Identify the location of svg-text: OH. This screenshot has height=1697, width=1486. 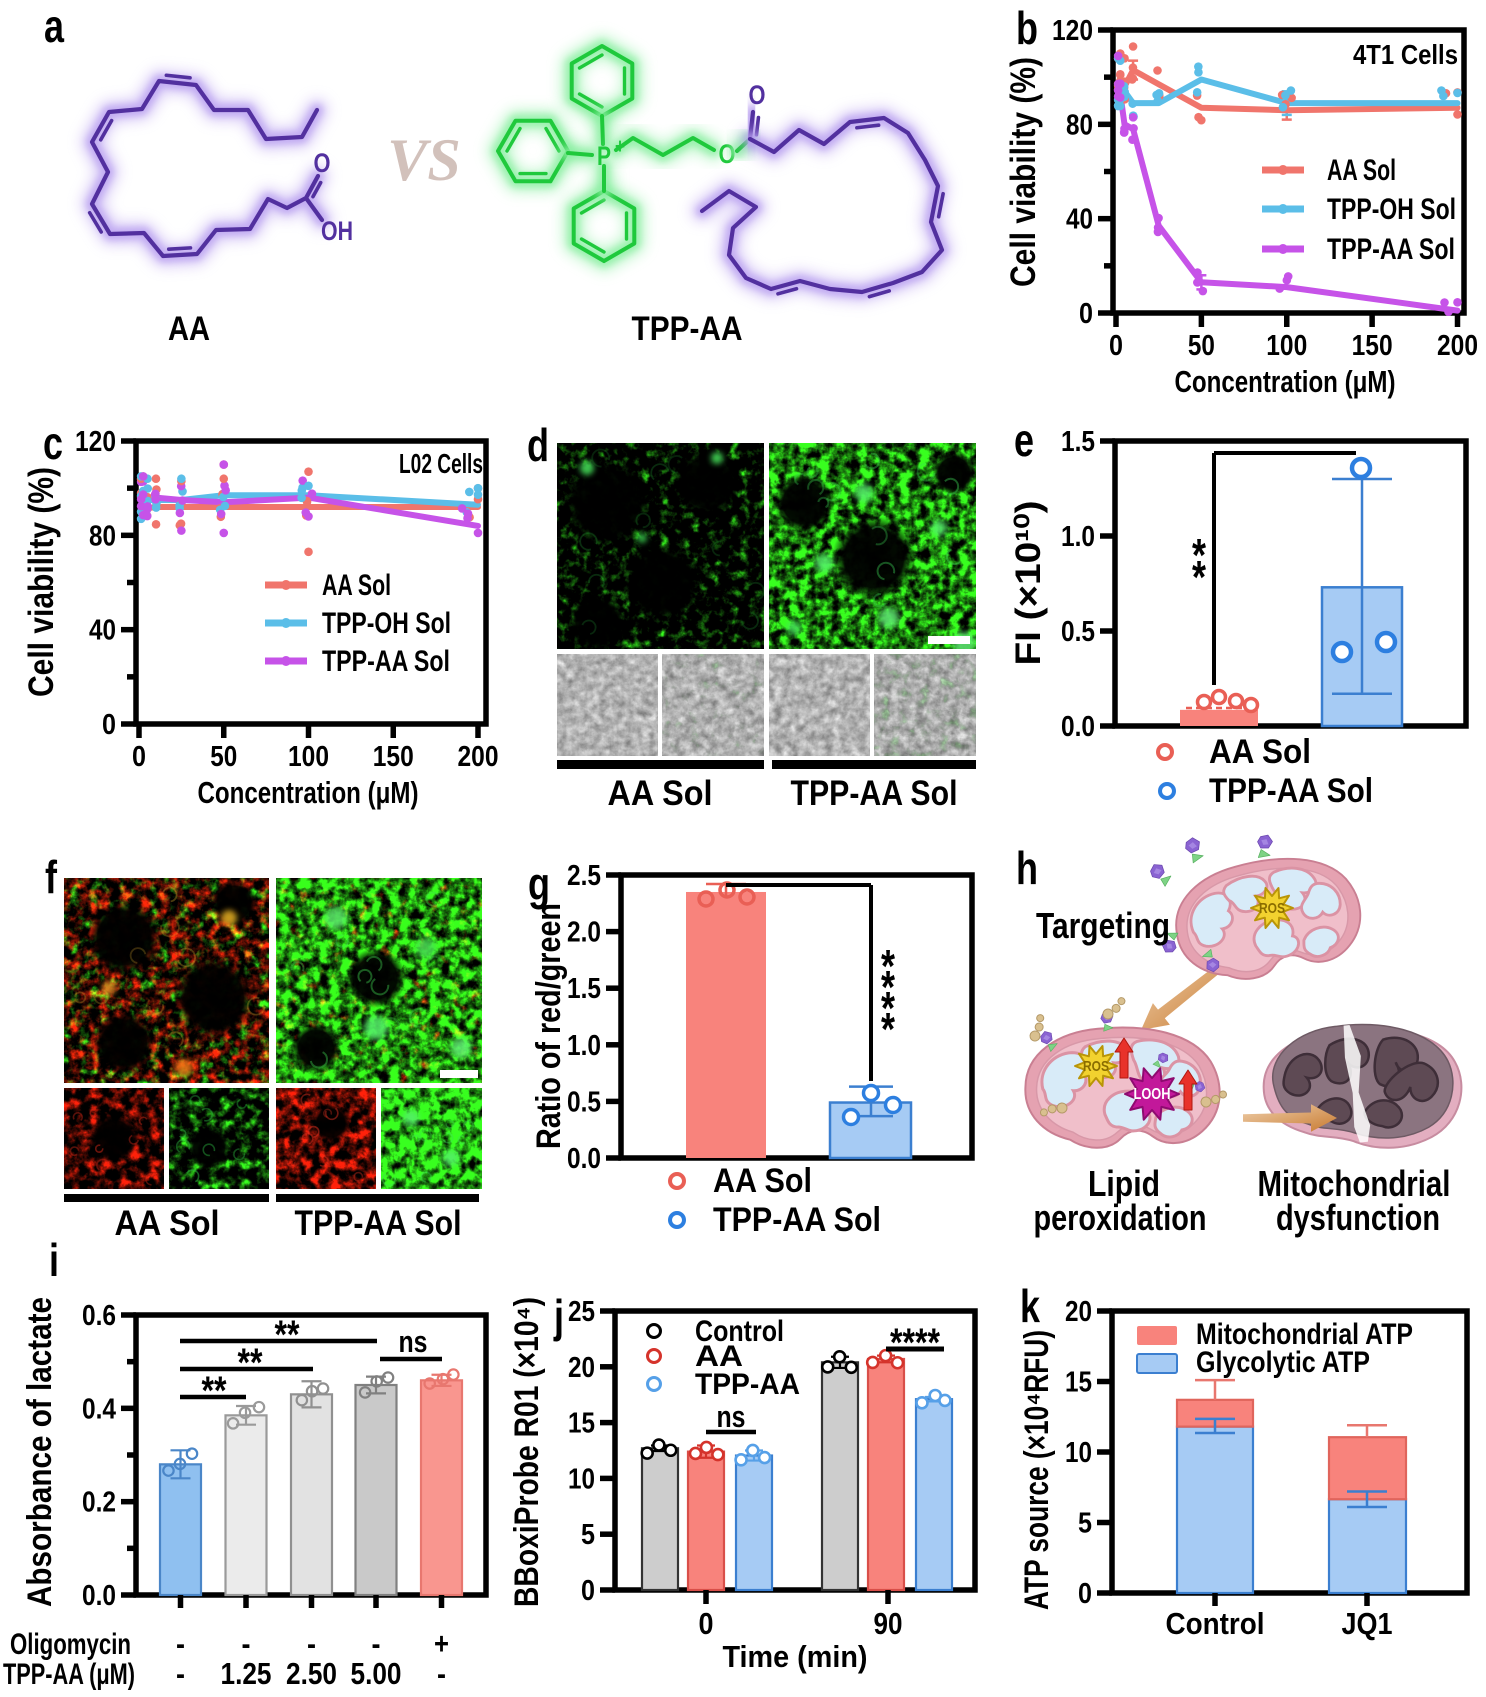
(337, 231).